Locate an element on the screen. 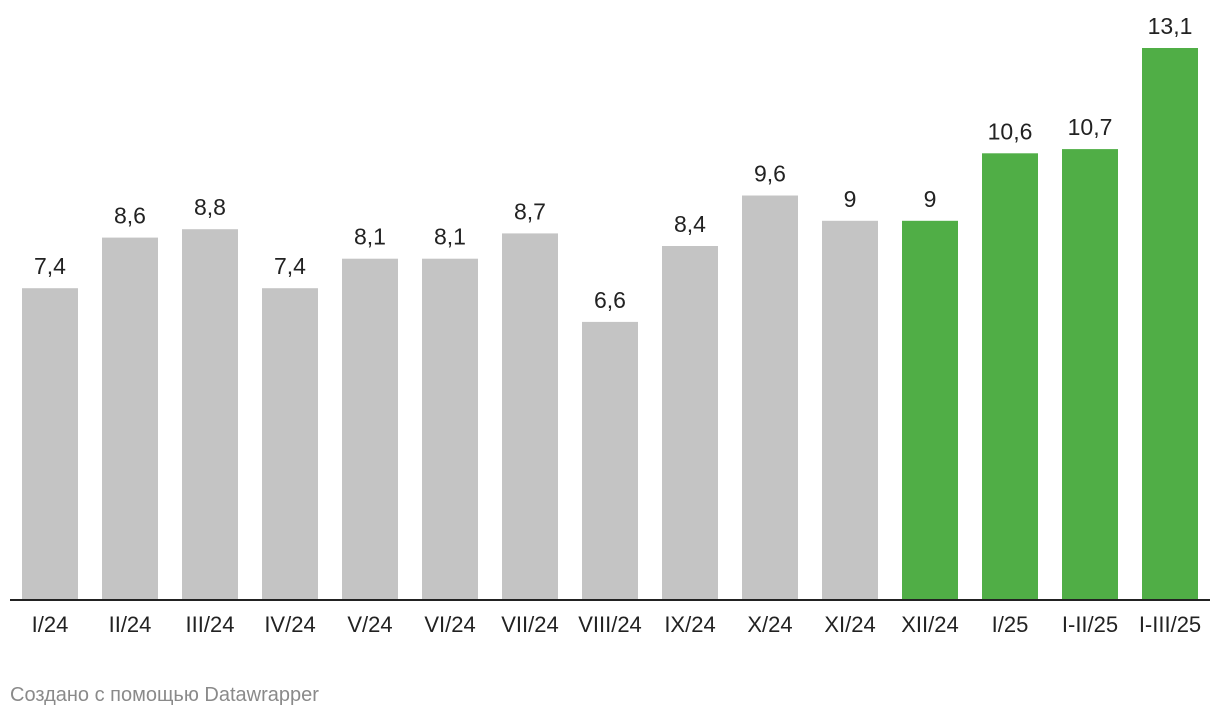 This screenshot has width=1220, height=720. bar-XI/24 is located at coordinates (850, 410).